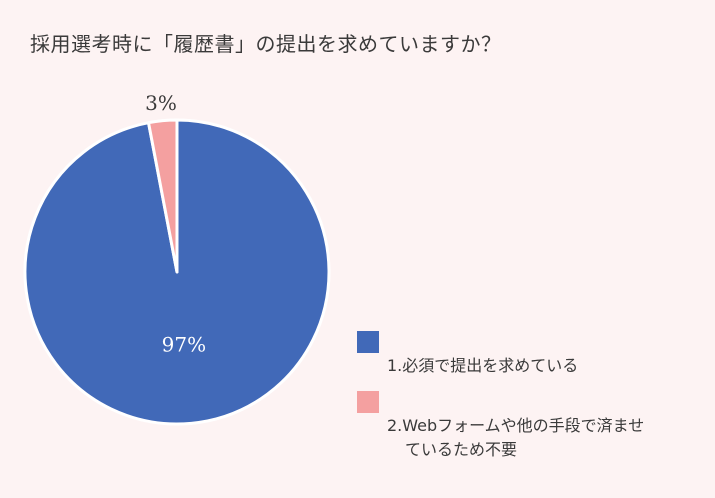 This screenshot has height=498, width=715. What do you see at coordinates (368, 402) in the screenshot?
I see `legend-swatch-pink` at bounding box center [368, 402].